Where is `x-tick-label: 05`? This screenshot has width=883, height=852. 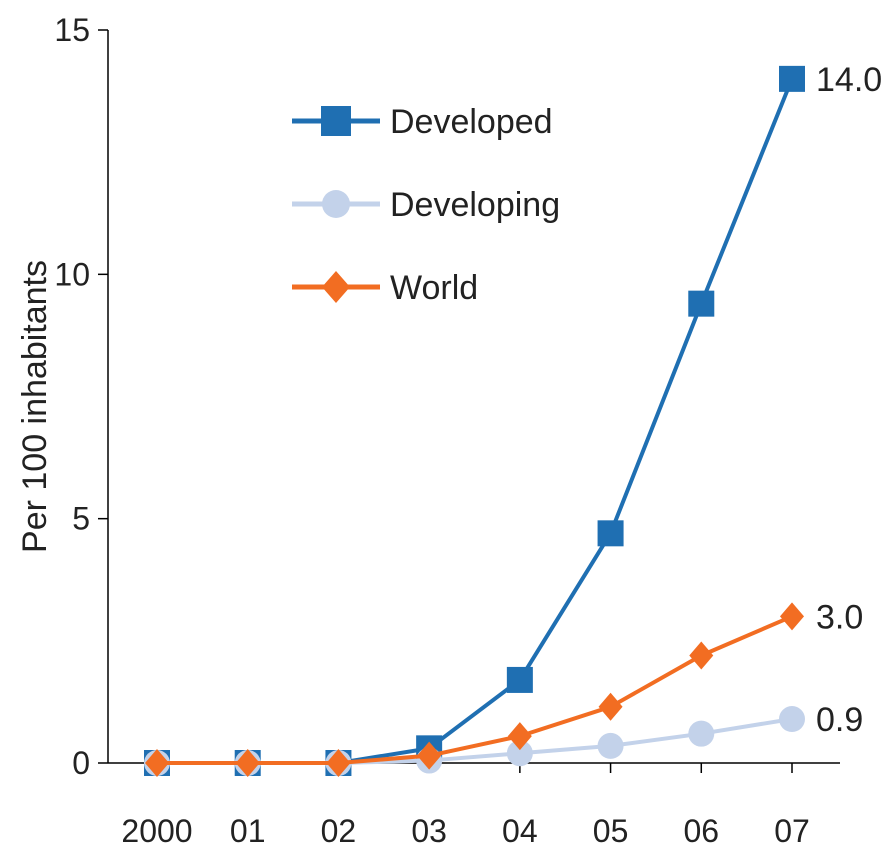
x-tick-label: 05 is located at coordinates (611, 831).